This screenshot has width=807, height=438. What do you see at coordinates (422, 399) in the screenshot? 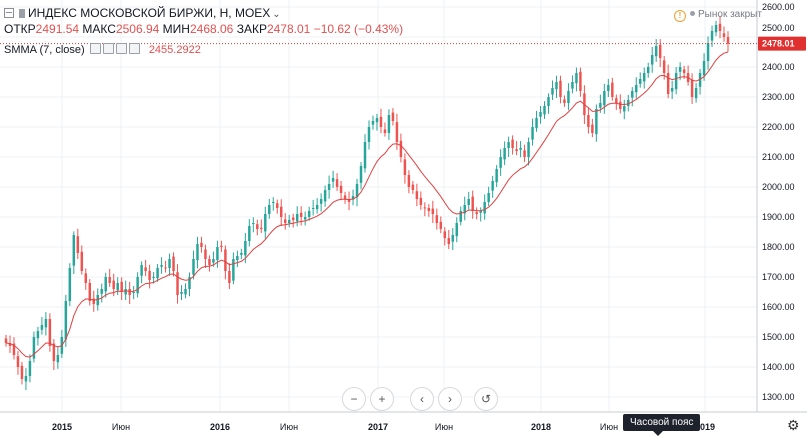
I see `scroll-left-button: ‹` at bounding box center [422, 399].